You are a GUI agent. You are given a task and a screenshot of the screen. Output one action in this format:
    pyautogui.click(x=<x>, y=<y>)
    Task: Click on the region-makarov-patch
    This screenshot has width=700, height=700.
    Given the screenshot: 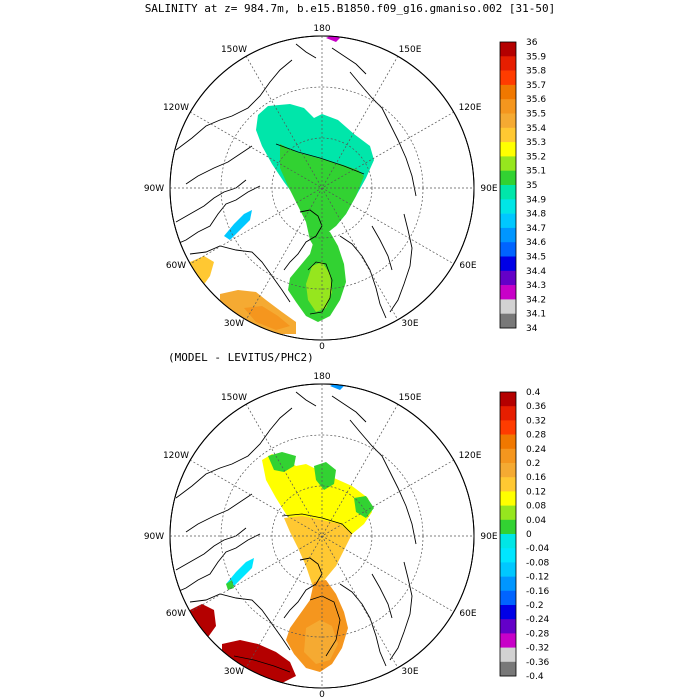 What is the action you would take?
    pyautogui.click(x=325, y=476)
    